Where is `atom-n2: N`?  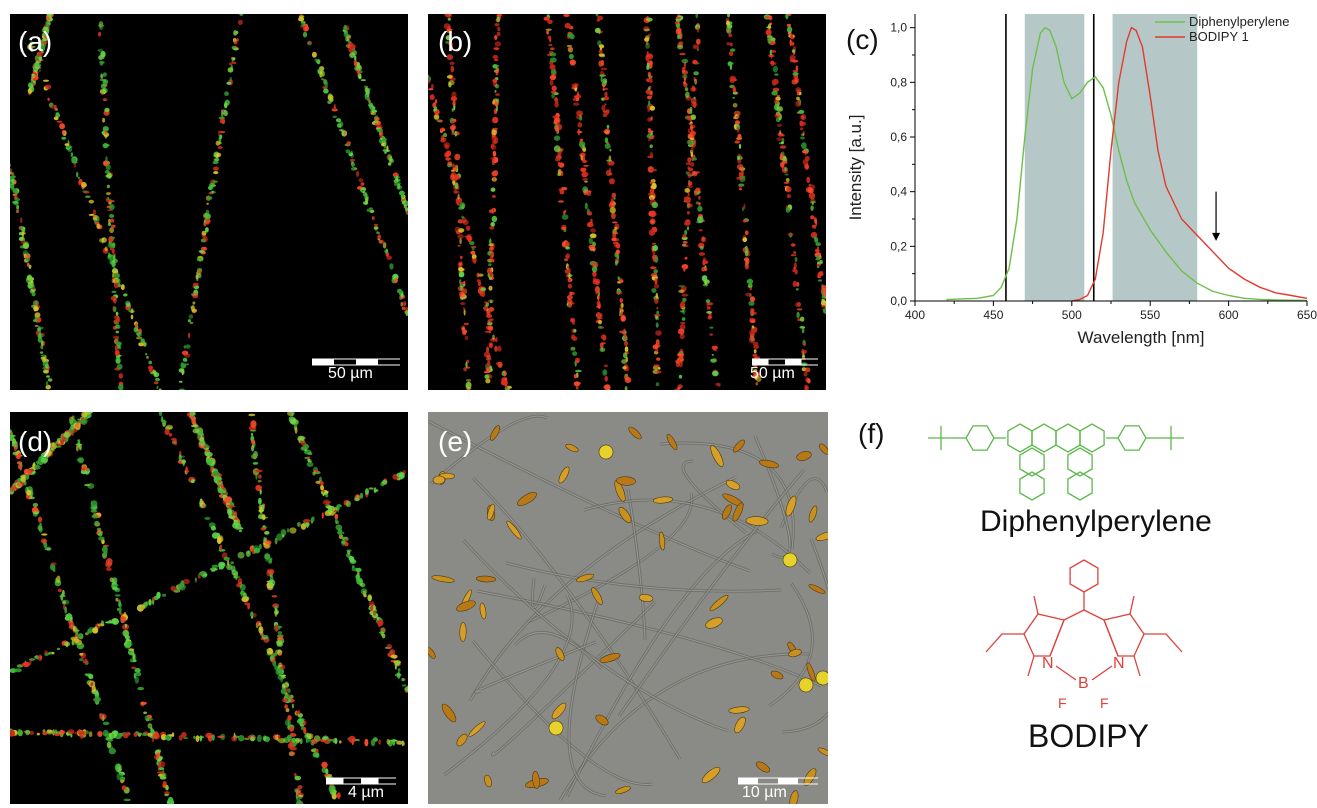
atom-n2: N is located at coordinates (1119, 663).